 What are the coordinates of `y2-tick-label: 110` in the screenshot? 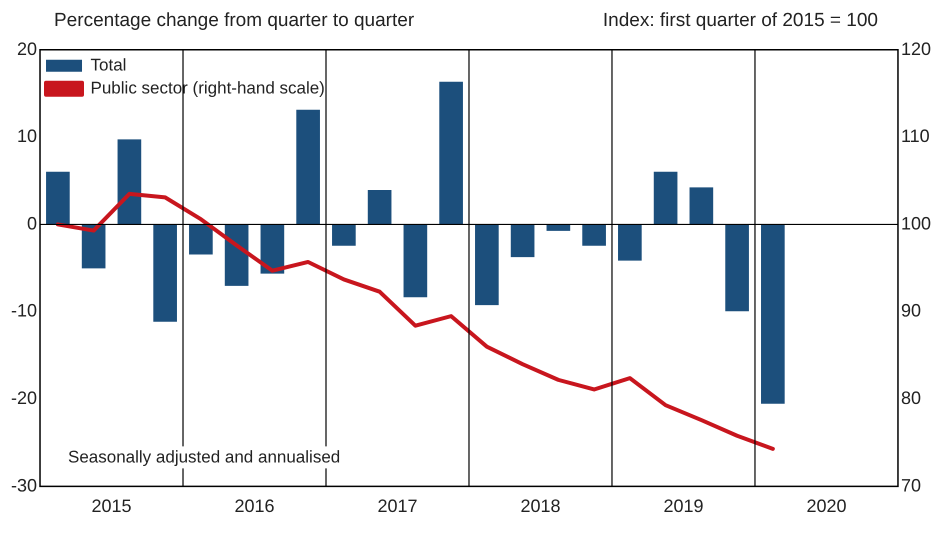 It's located at (915, 136).